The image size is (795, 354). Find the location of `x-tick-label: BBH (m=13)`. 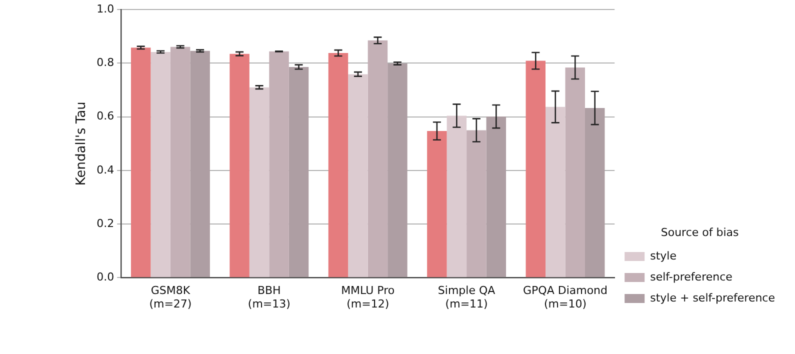

x-tick-label: BBH (m=13) is located at coordinates (269, 297).